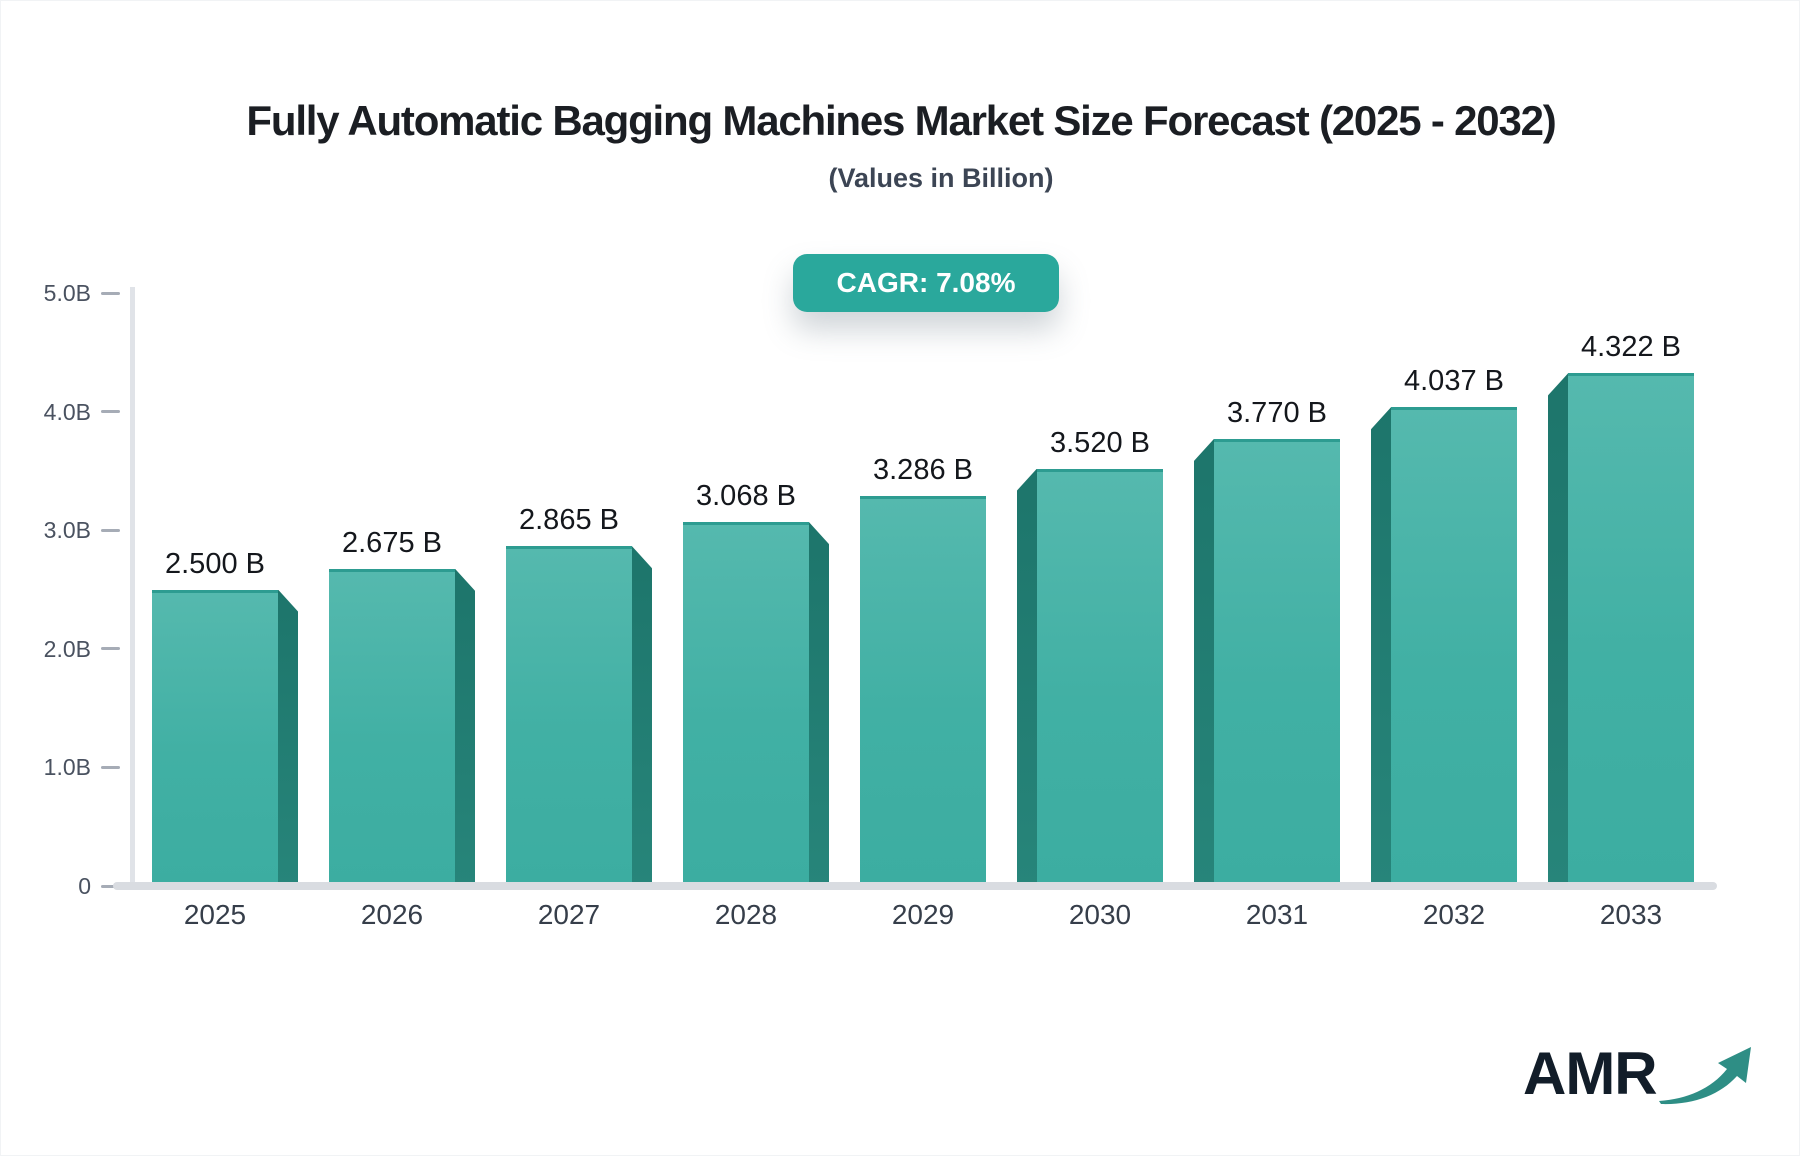 This screenshot has width=1800, height=1156. What do you see at coordinates (746, 914) in the screenshot?
I see `x-axis-label-2028: 2028` at bounding box center [746, 914].